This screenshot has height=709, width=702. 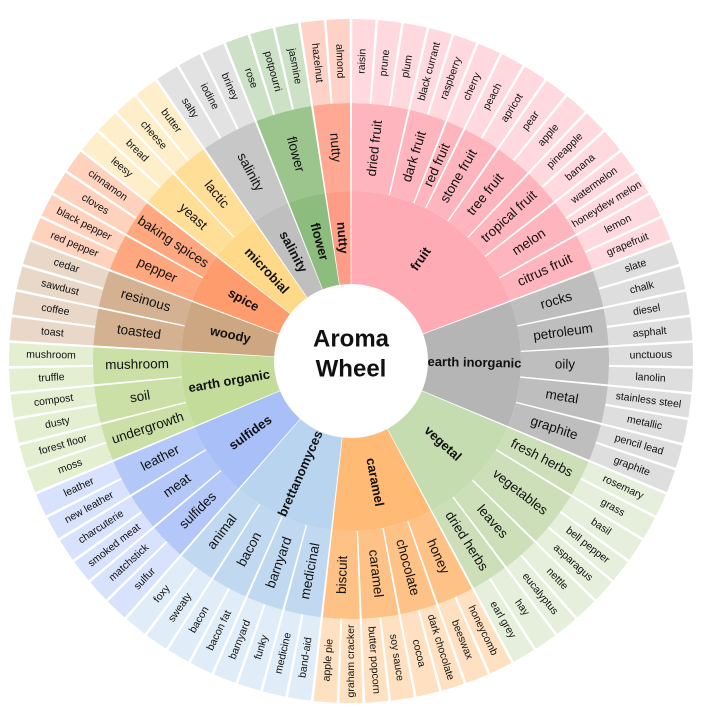 I want to click on subcategory-wedge-soil, so click(x=140, y=400).